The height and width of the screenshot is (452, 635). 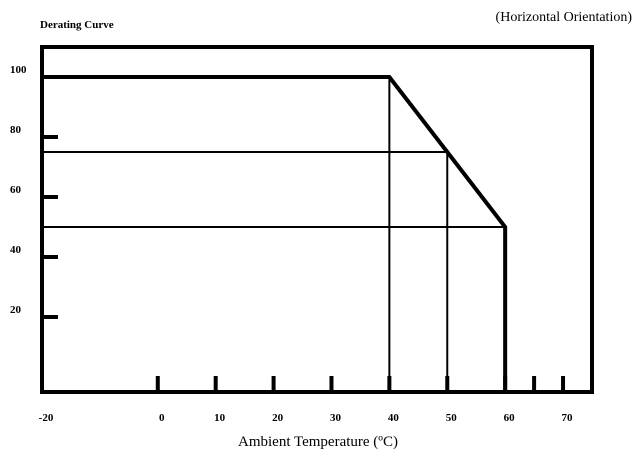 I want to click on y-tick-label-60: 60, so click(x=16, y=190).